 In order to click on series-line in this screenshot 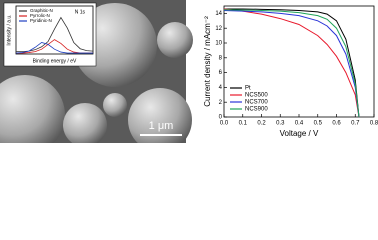, I will do `click(54, 48)`.